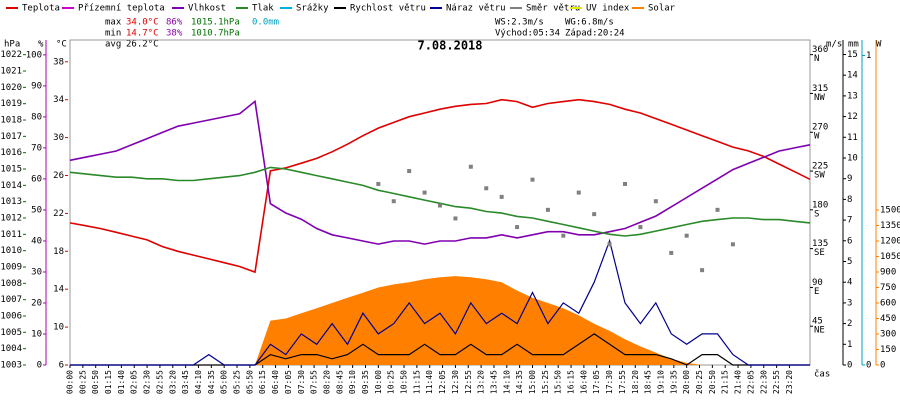 This screenshot has height=400, width=900. I want to click on legend-label: Vlhkost, so click(207, 9).